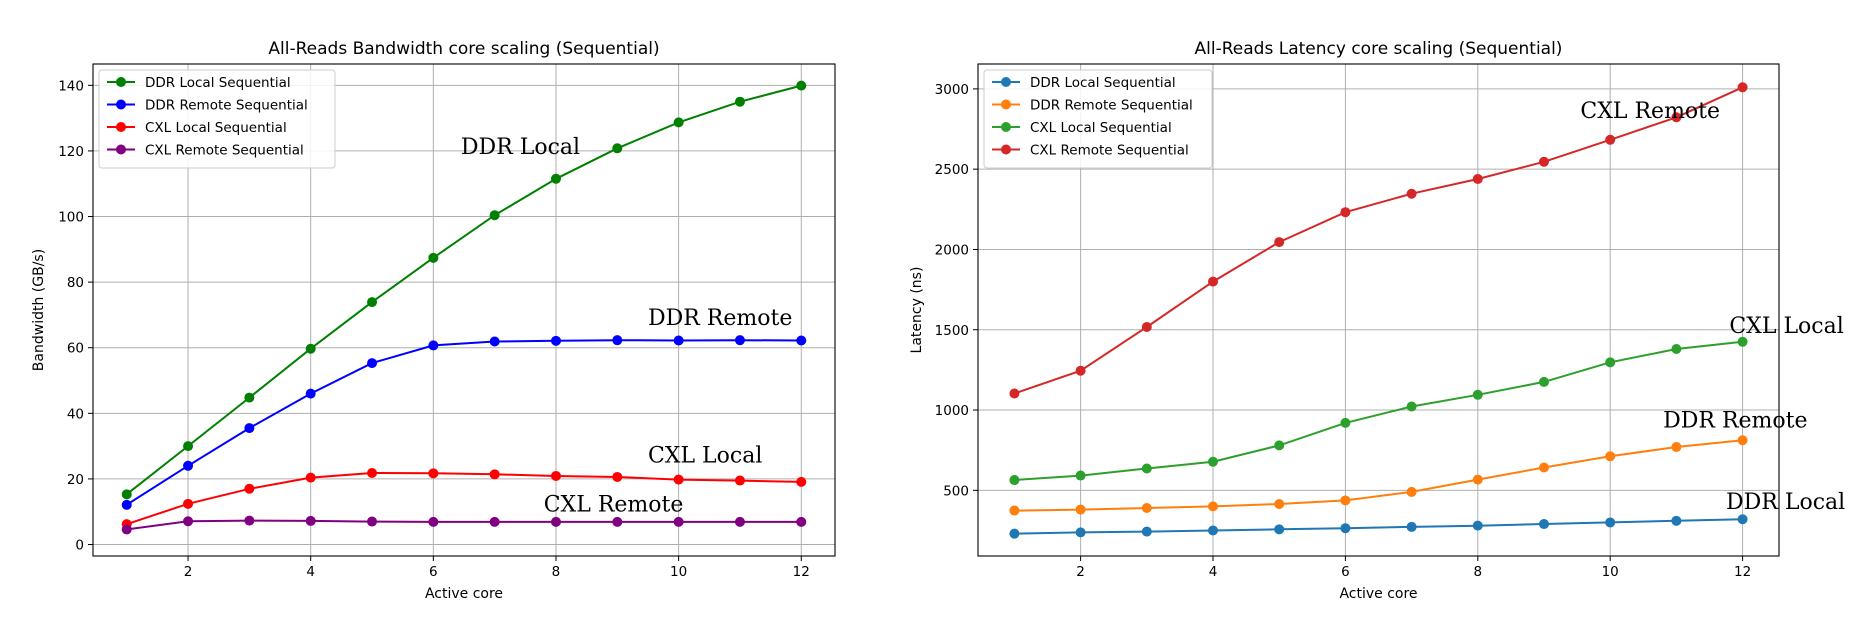 The width and height of the screenshot is (1869, 617). I want to click on latency-annotation: DDR Local, so click(1785, 502).